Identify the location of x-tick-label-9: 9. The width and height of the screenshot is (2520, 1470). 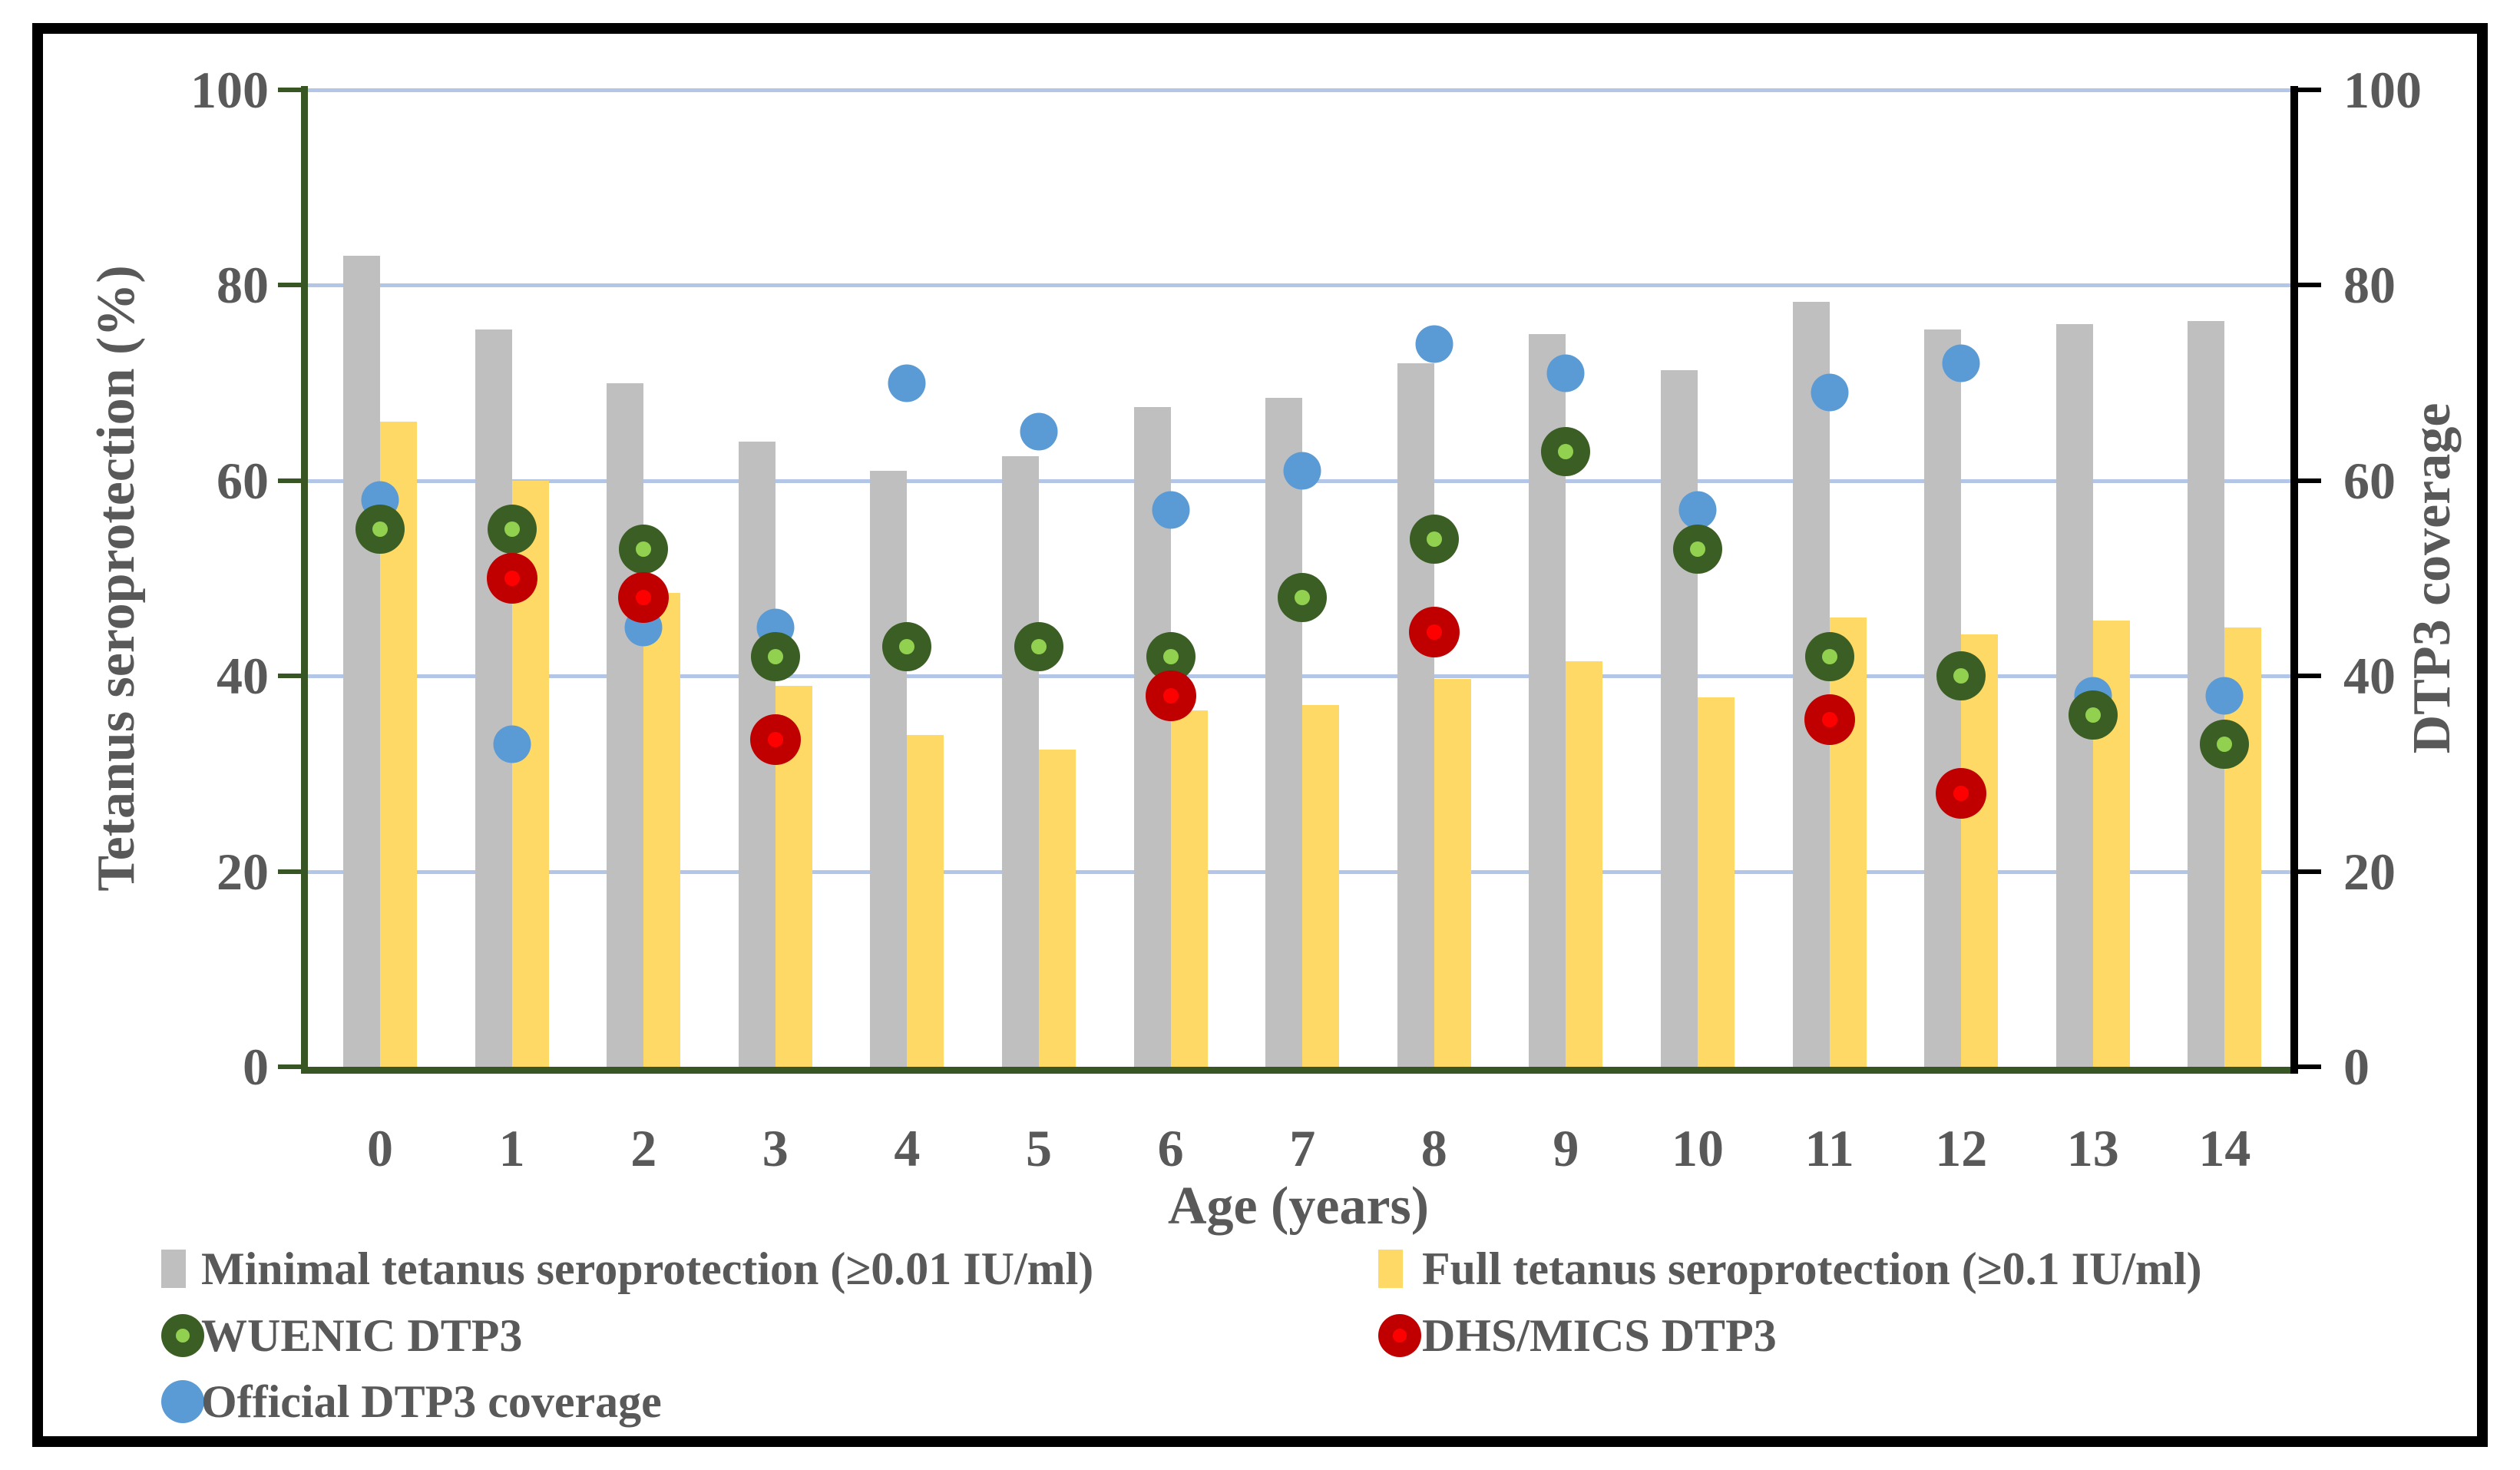
(1566, 1148).